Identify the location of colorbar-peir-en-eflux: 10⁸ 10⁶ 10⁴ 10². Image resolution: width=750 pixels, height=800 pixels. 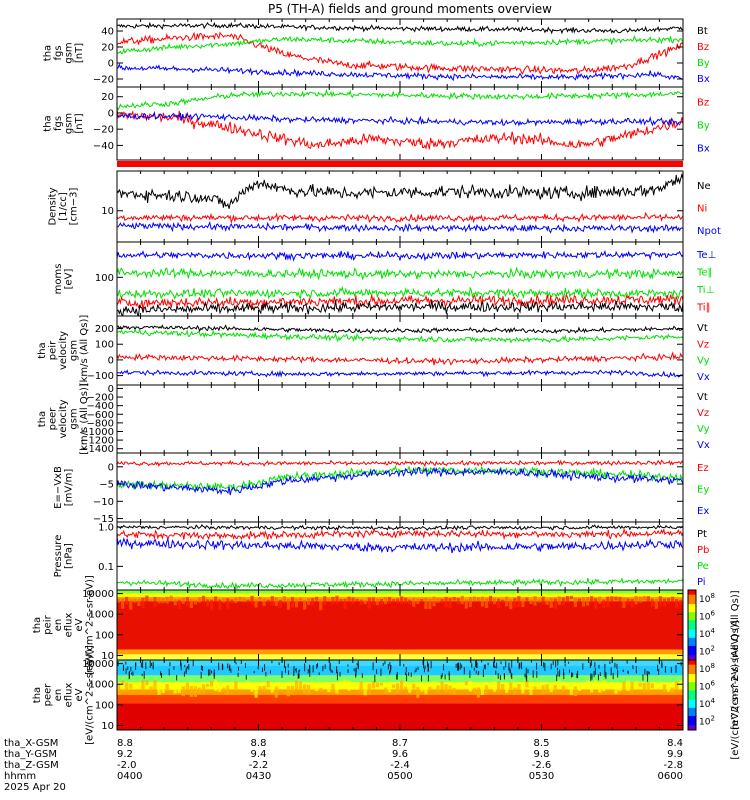
(701, 625).